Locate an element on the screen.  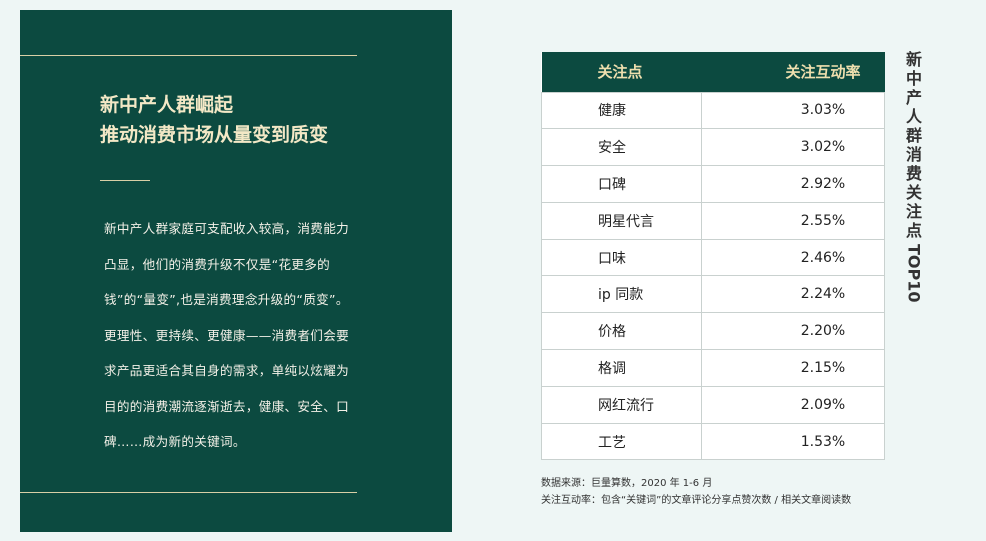
table-row: ip 同款 2.24% is located at coordinates (713, 294).